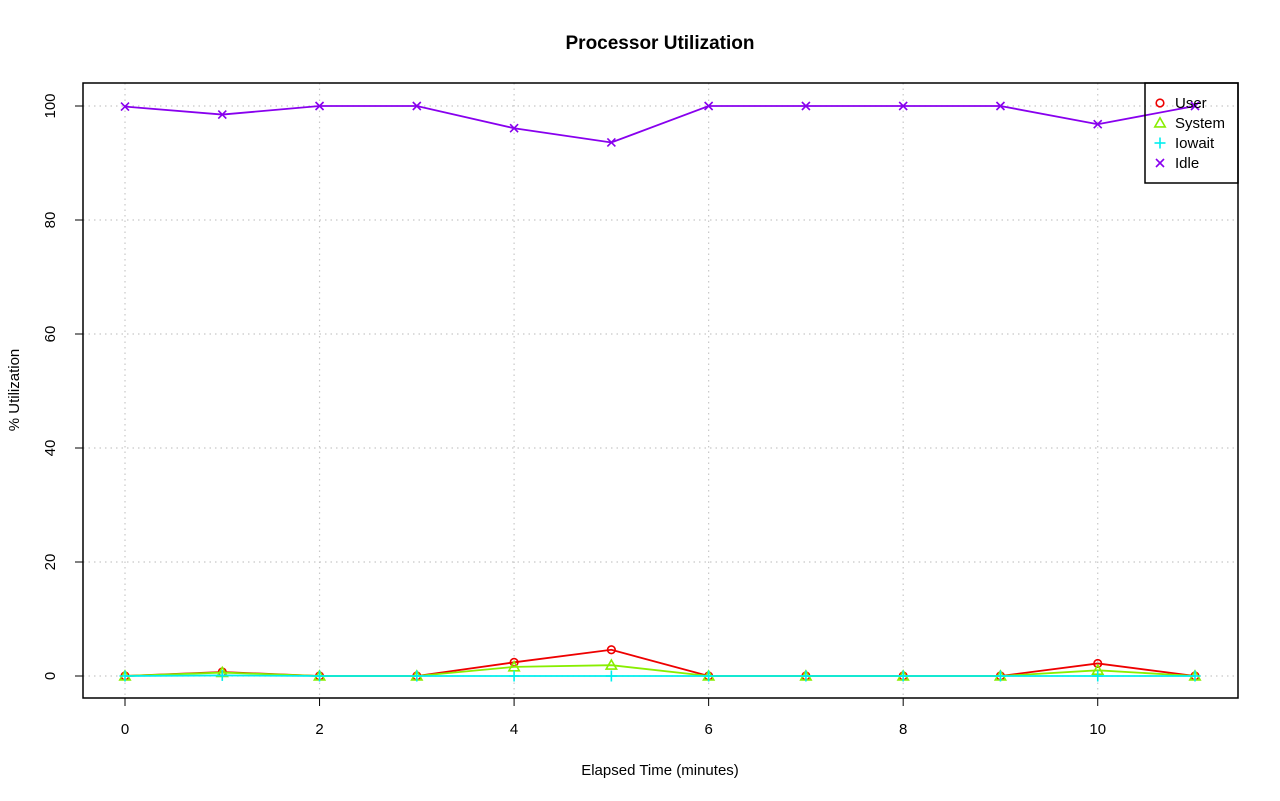 The height and width of the screenshot is (801, 1280). Describe the element at coordinates (14, 390) in the screenshot. I see `y-axis-label: % Utilization` at that location.